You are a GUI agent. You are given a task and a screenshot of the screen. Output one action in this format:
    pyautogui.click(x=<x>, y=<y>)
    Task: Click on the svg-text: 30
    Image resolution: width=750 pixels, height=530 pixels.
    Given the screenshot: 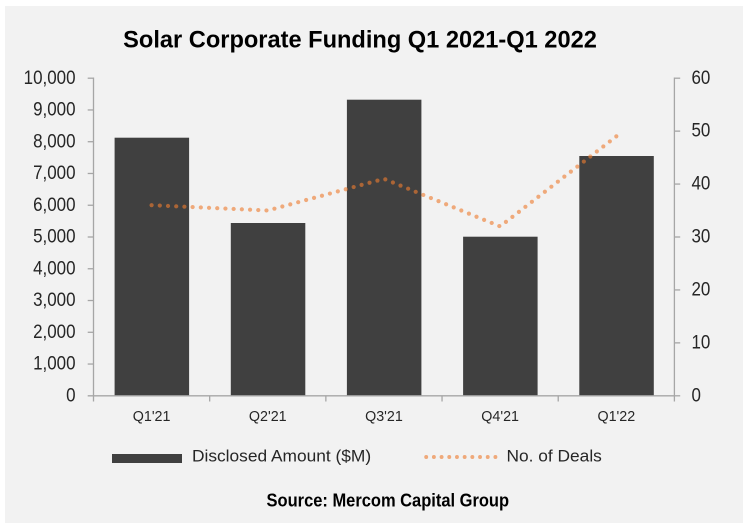 What is the action you would take?
    pyautogui.click(x=701, y=235)
    